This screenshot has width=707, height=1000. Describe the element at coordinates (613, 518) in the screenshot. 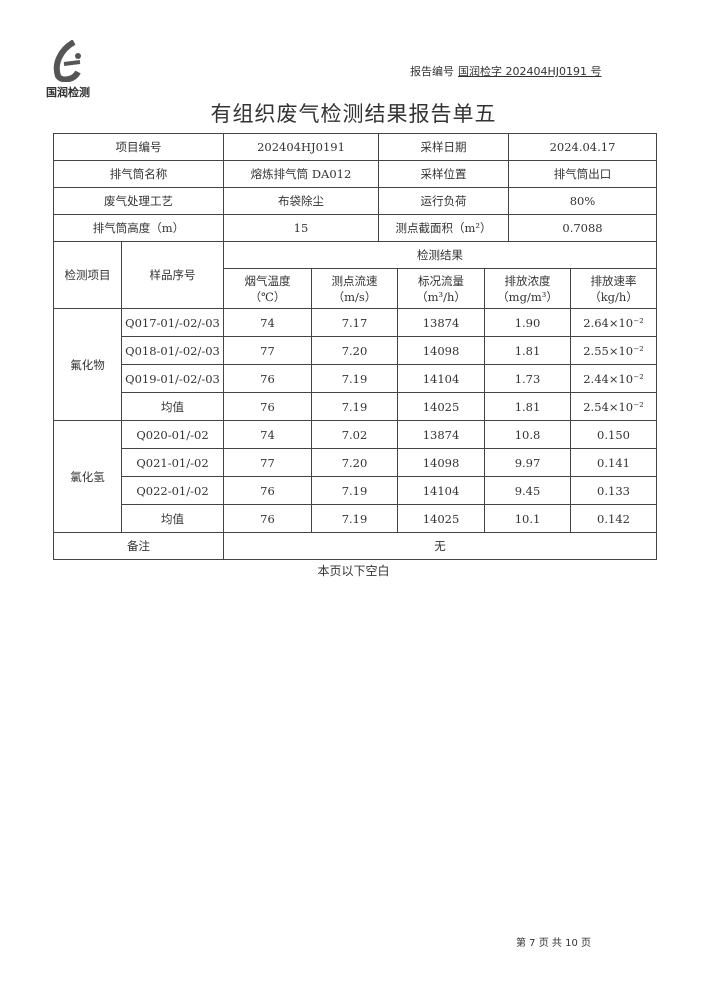

I see `value-cell: 0.142` at that location.